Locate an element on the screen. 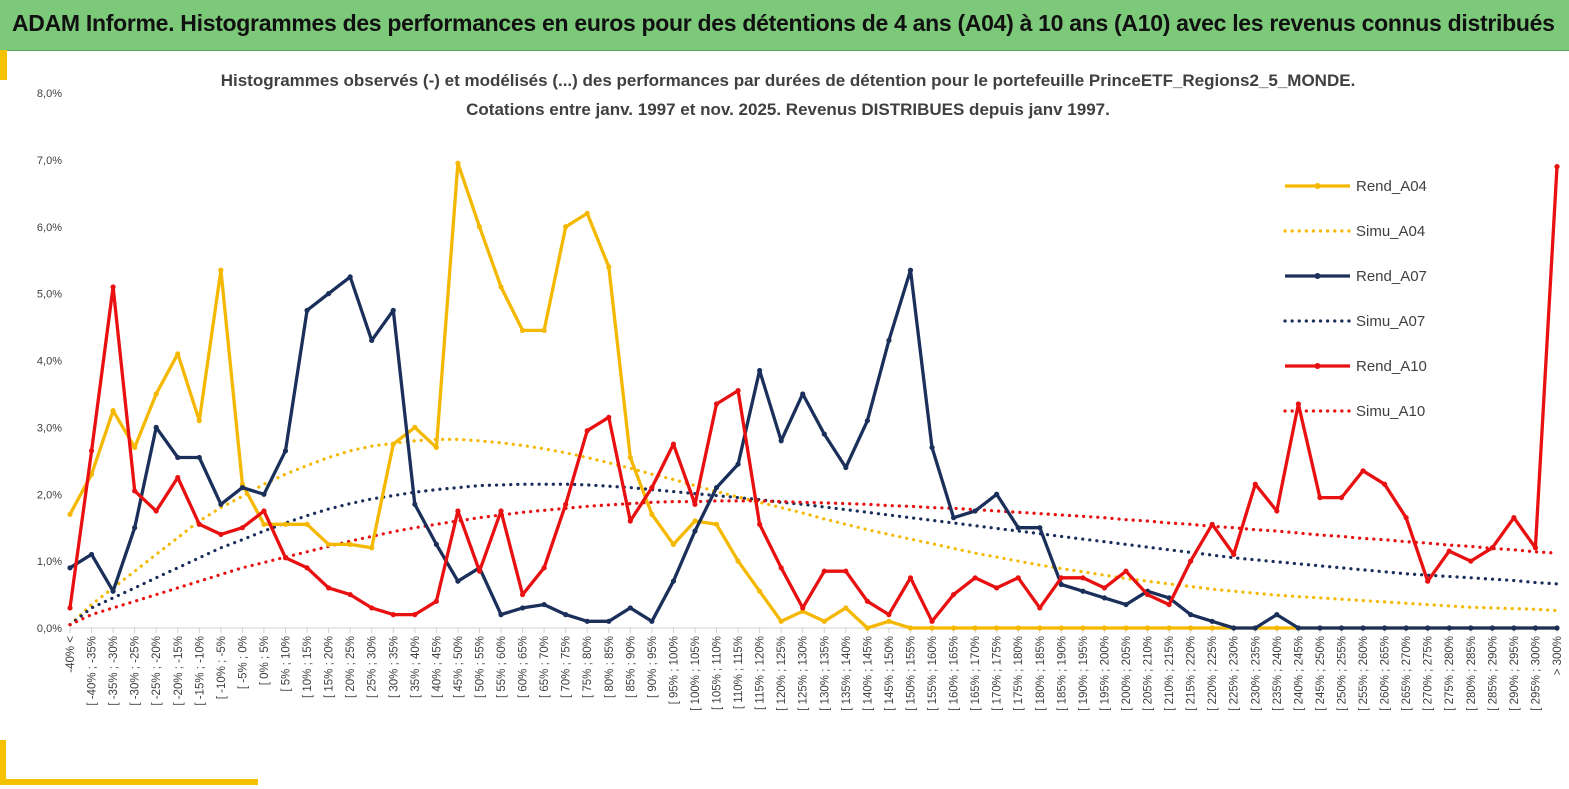 Image resolution: width=1569 pixels, height=789 pixels. x-tick-label: [ 100% ; 105% is located at coordinates (696, 673).